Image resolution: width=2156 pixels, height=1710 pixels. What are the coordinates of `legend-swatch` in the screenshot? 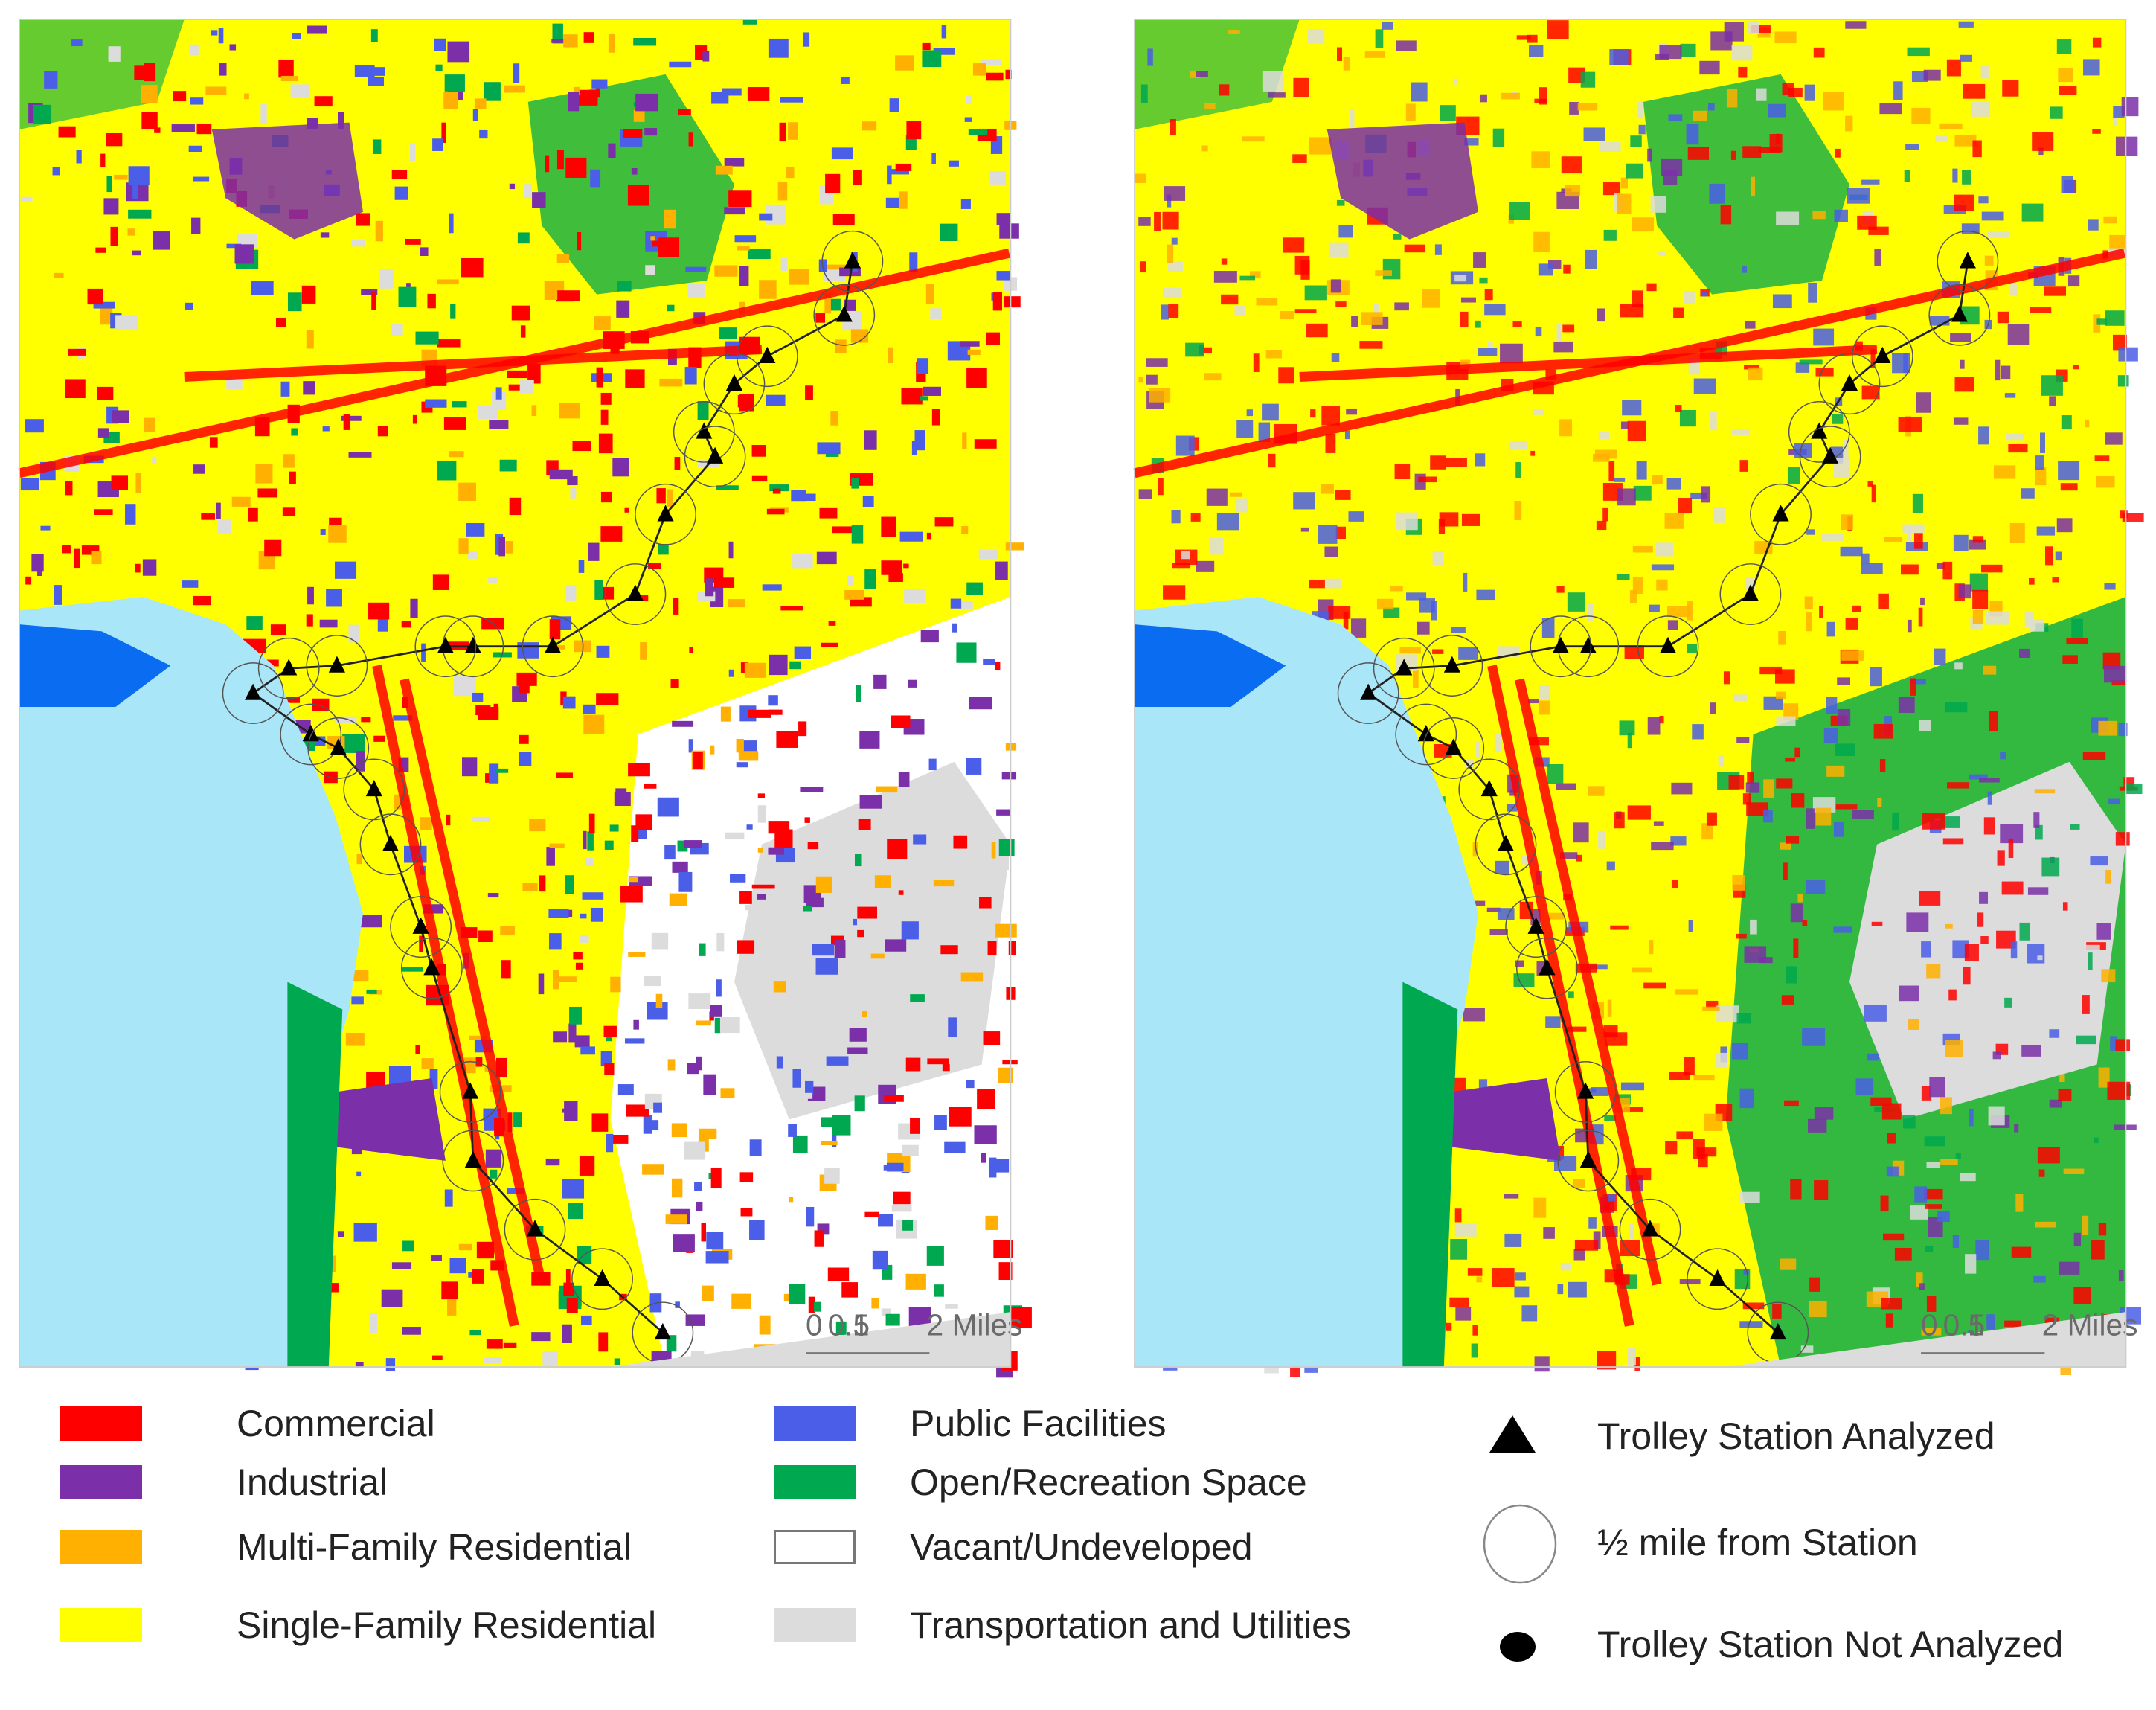 It's located at (101, 1625).